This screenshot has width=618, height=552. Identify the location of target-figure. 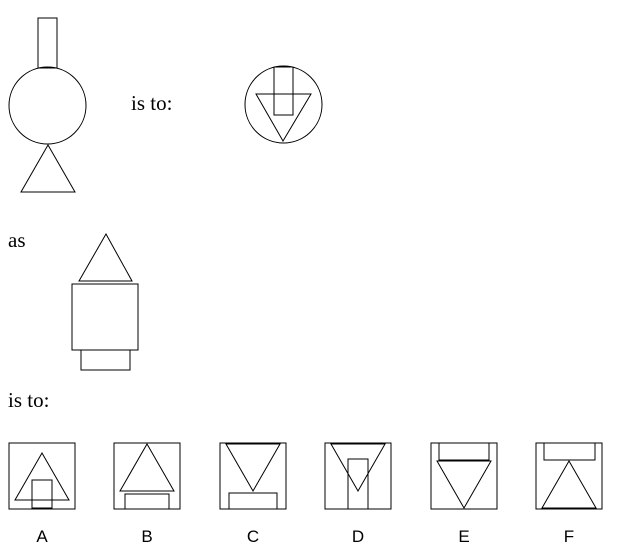
(105, 301).